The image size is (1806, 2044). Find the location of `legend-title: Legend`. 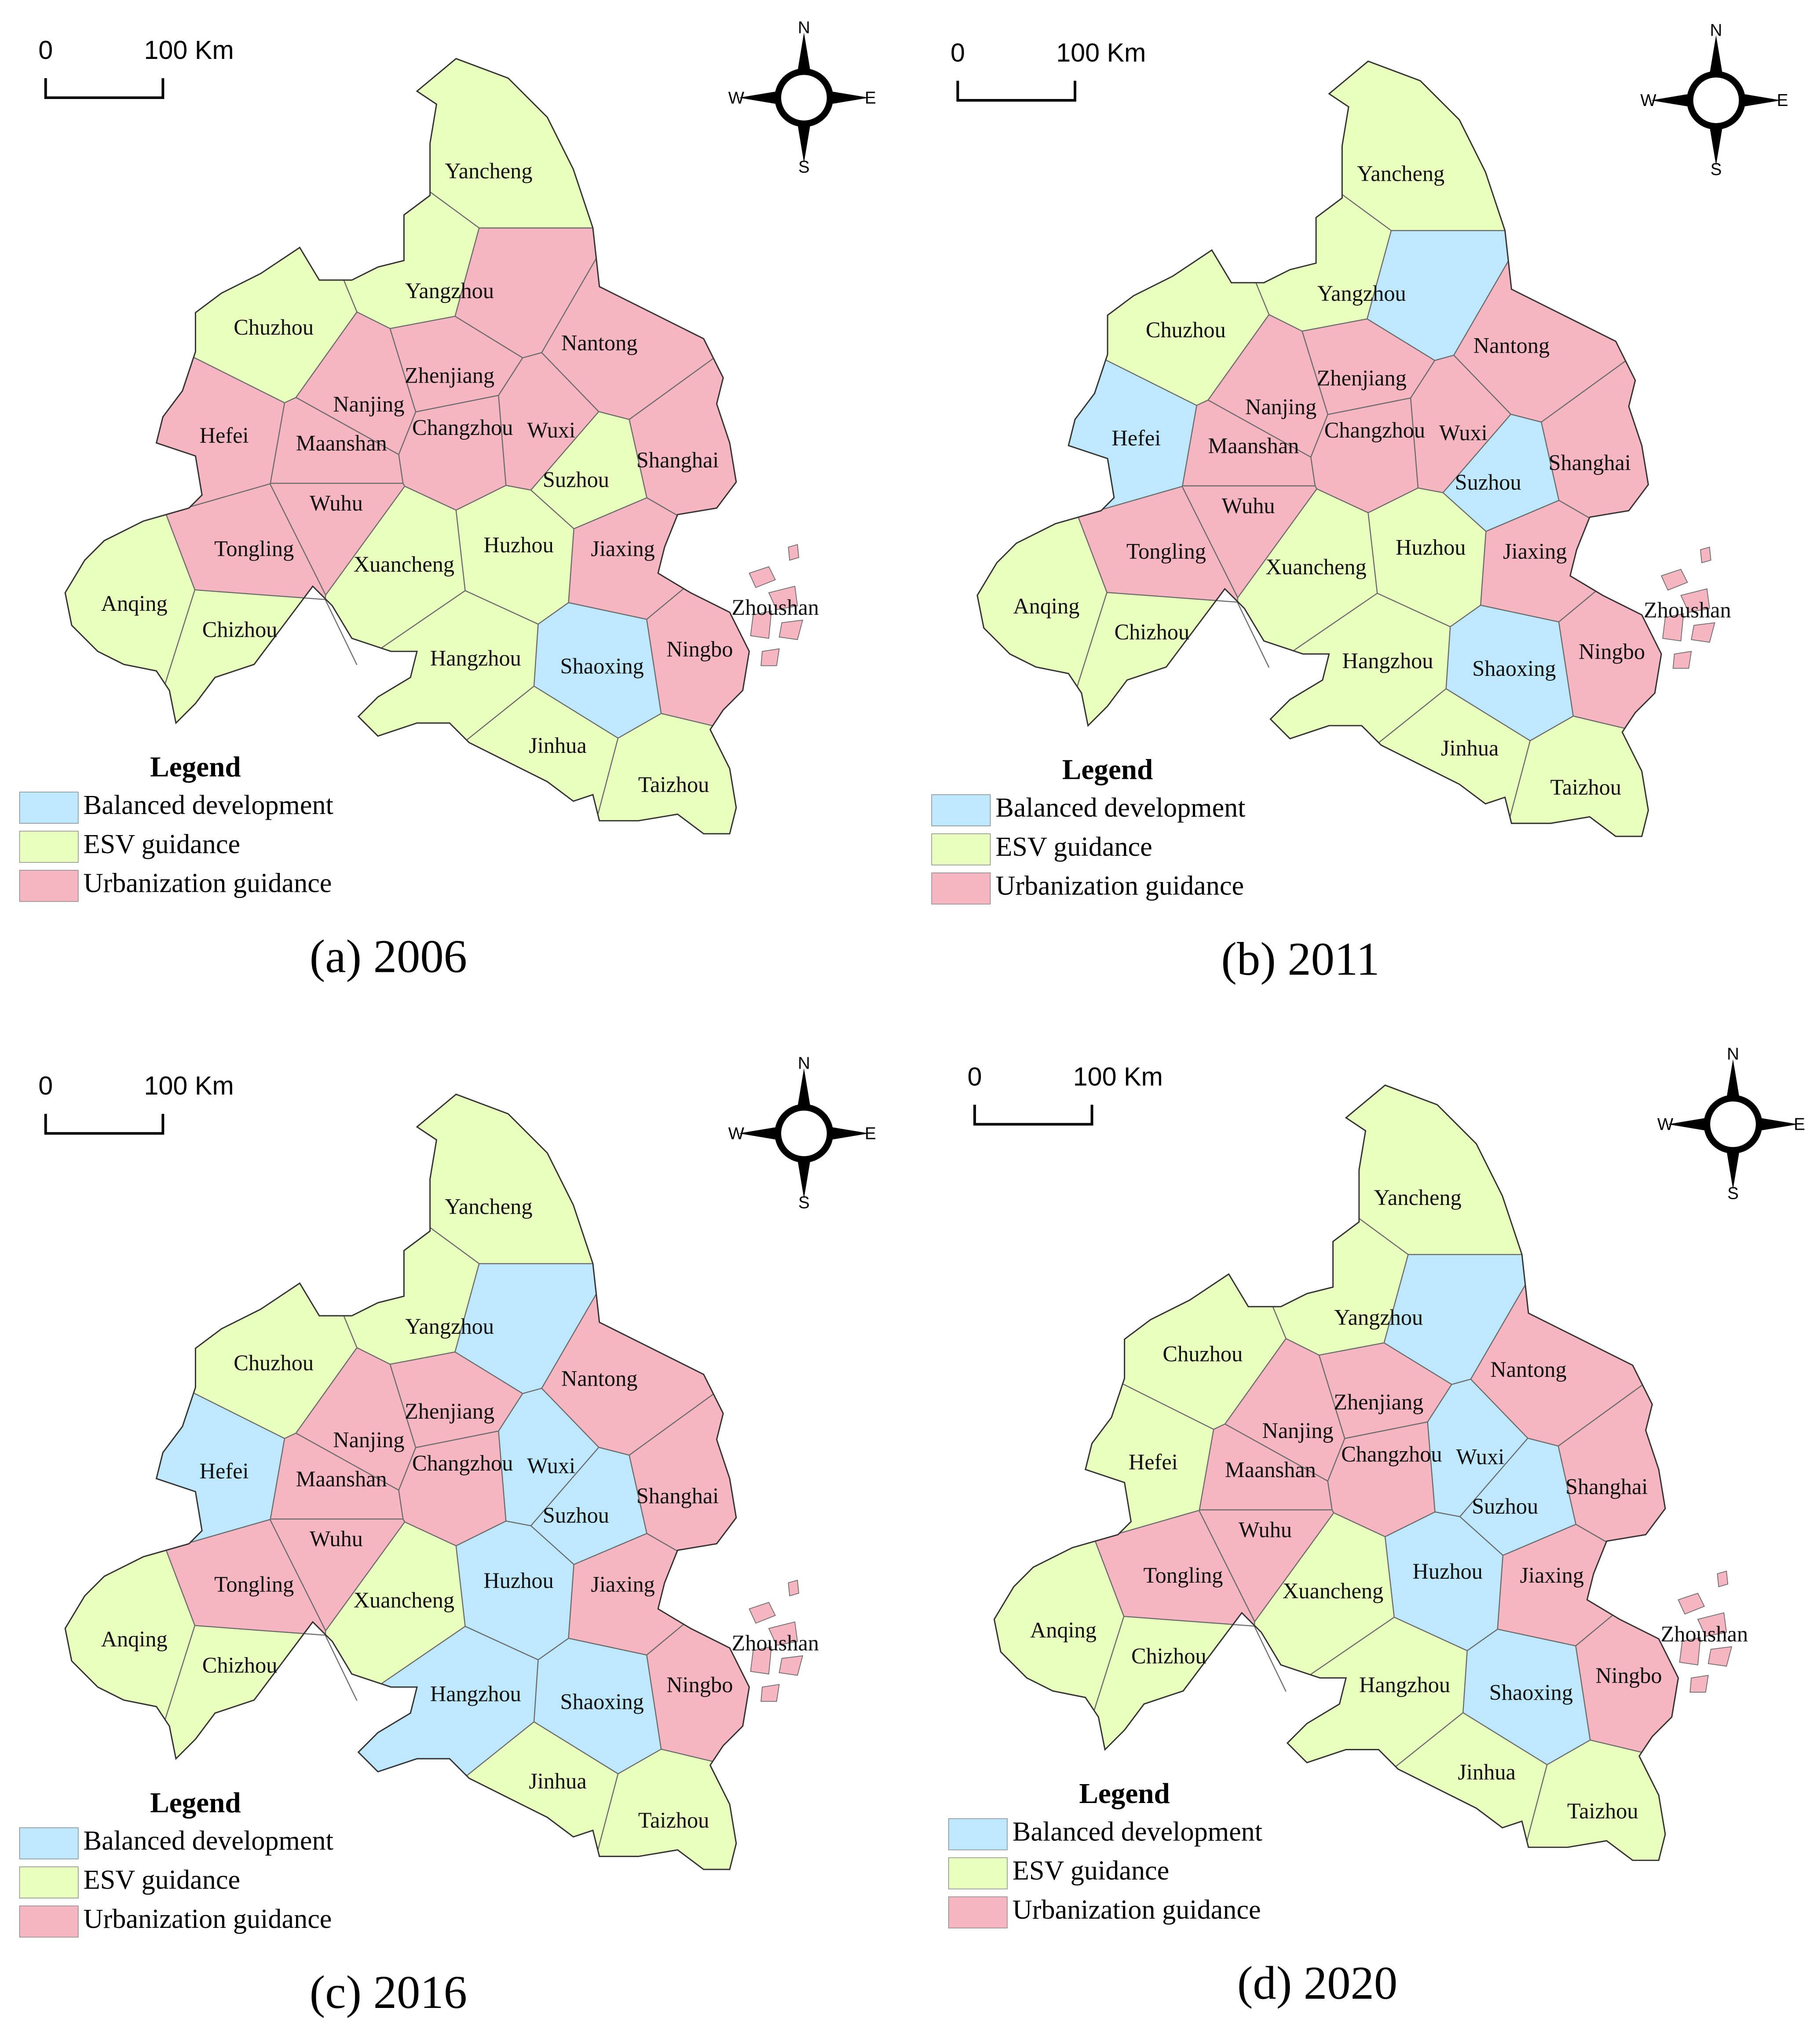

legend-title: Legend is located at coordinates (195, 767).